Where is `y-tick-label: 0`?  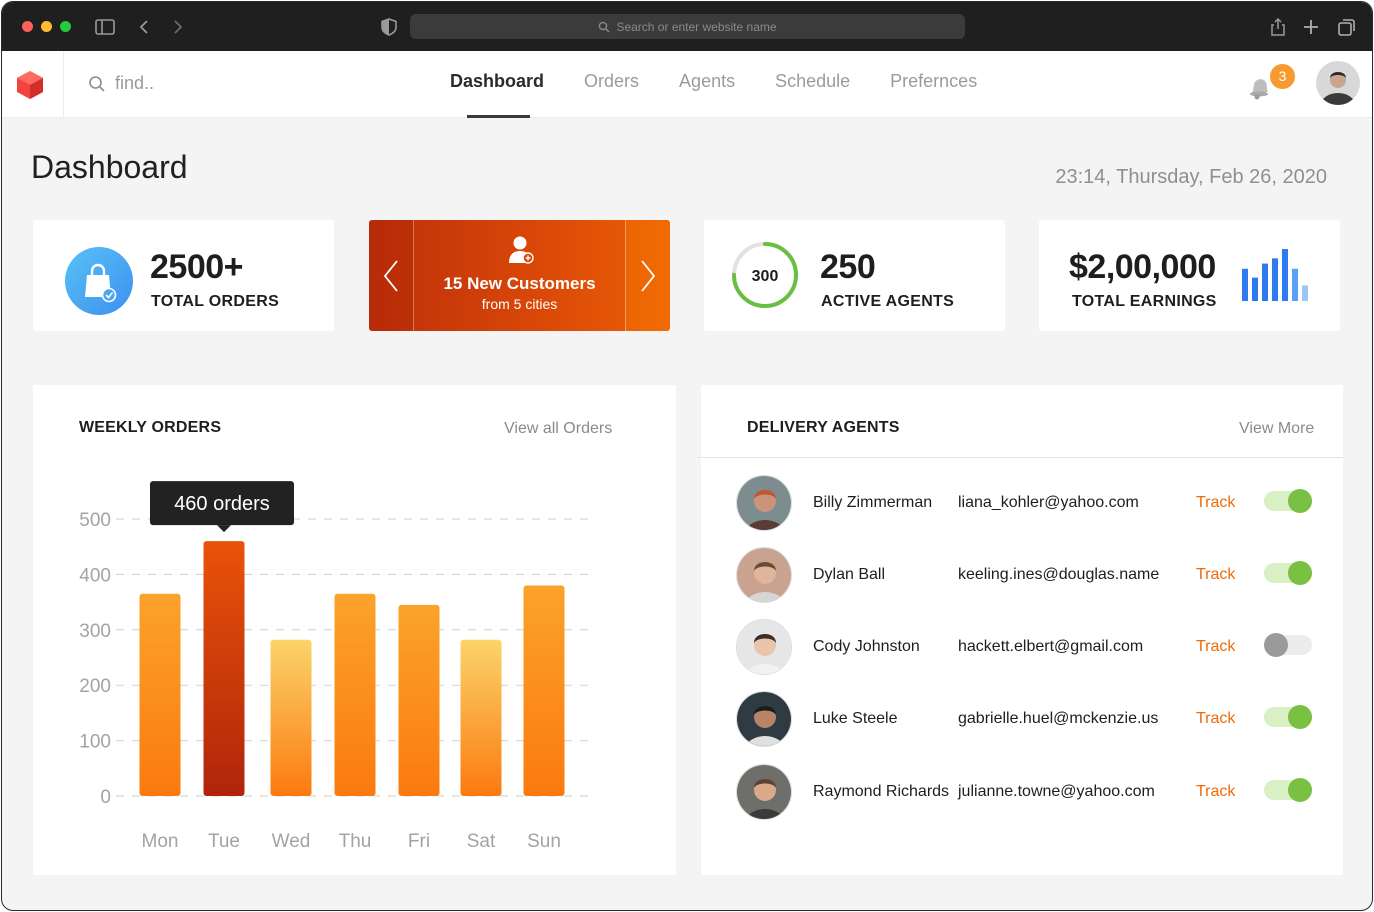
y-tick-label: 0 is located at coordinates (105, 797).